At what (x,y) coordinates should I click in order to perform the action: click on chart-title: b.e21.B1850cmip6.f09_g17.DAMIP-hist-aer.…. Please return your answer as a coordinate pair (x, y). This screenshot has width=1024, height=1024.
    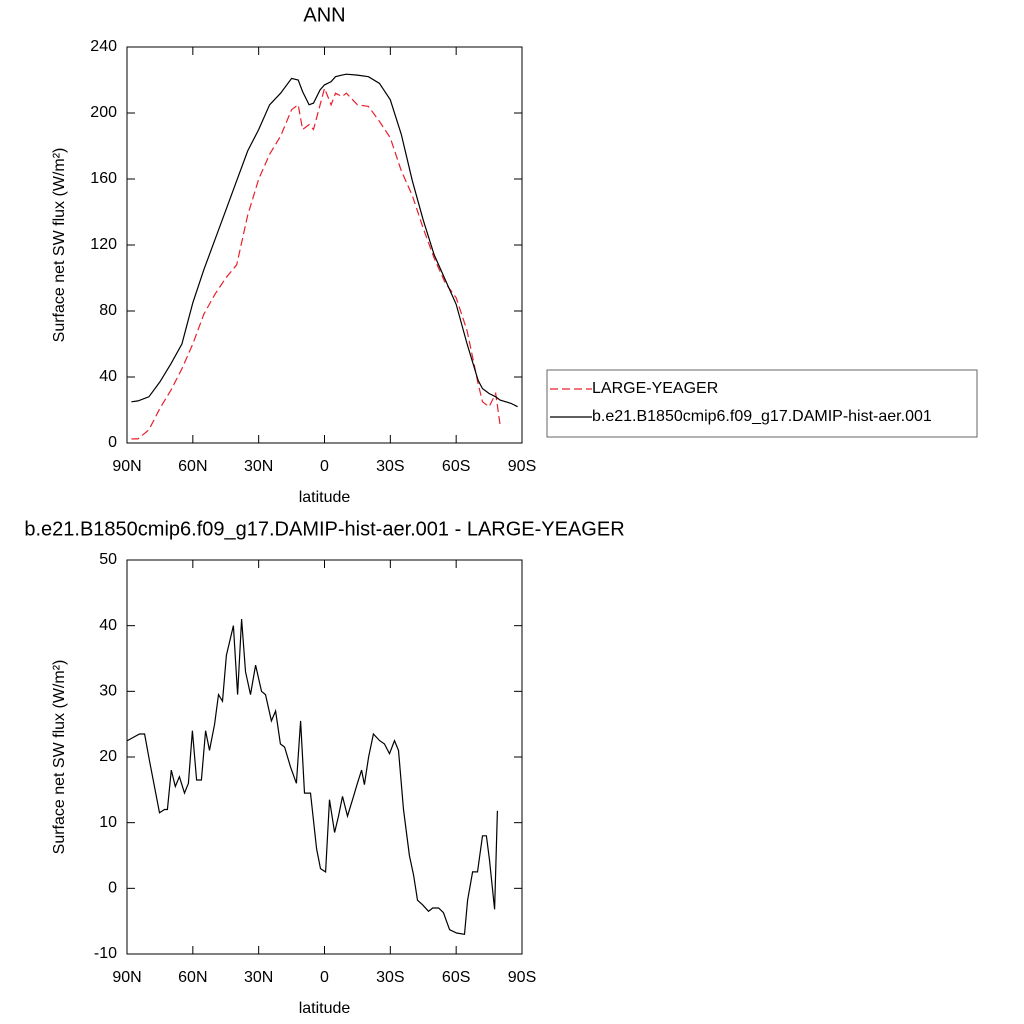
    Looking at the image, I should click on (324, 529).